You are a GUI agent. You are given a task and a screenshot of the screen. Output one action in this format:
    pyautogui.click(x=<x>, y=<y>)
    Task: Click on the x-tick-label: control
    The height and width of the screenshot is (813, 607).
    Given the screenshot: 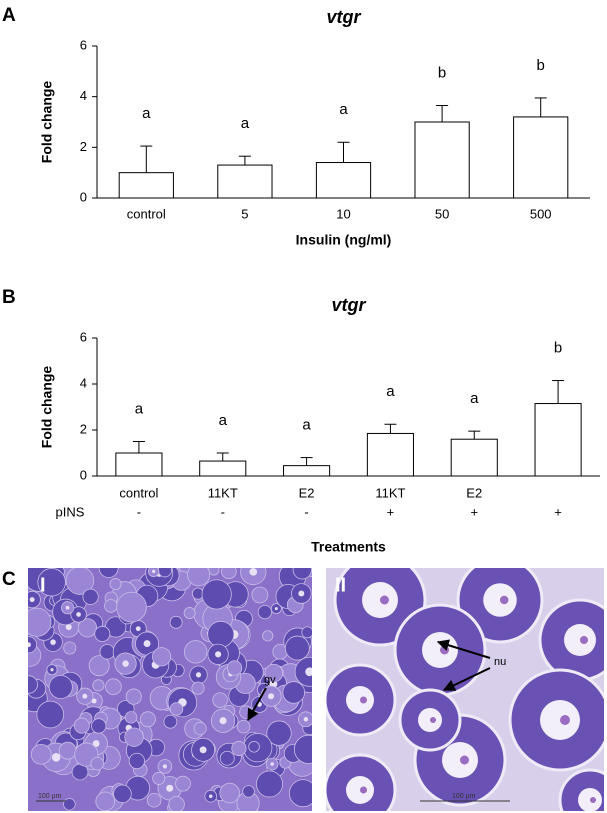 What is the action you would take?
    pyautogui.click(x=138, y=492)
    